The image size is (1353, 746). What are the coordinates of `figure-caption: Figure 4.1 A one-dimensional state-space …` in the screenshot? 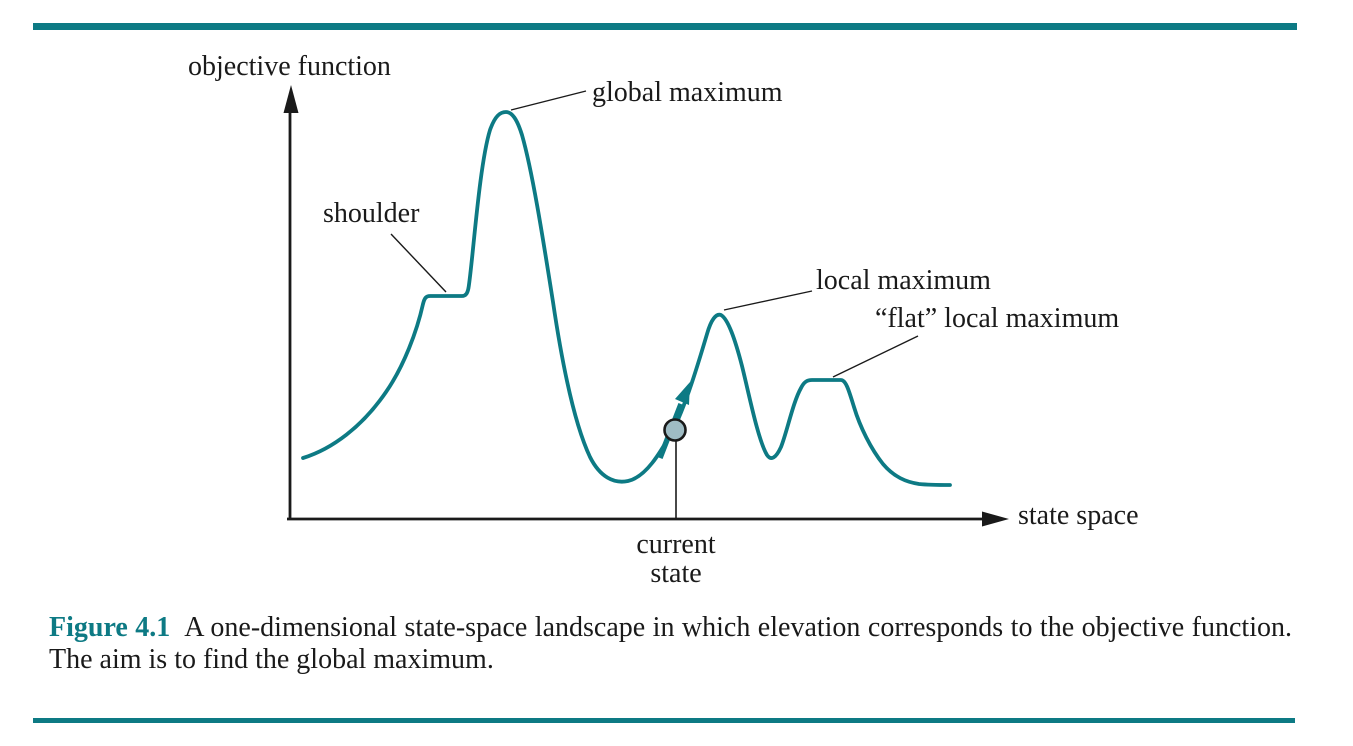 It's located at (670, 644).